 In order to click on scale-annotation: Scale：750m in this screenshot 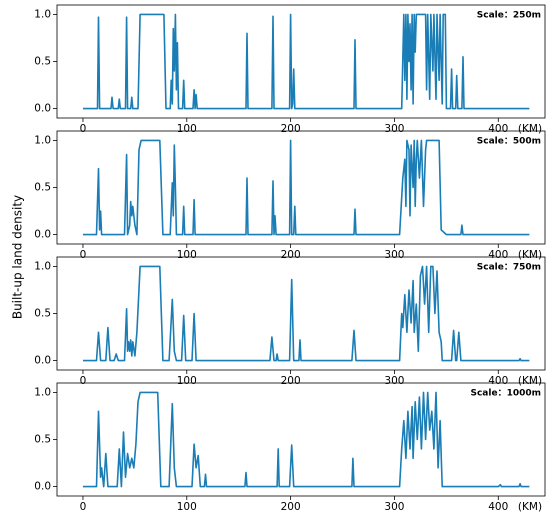, I will do `click(509, 268)`.